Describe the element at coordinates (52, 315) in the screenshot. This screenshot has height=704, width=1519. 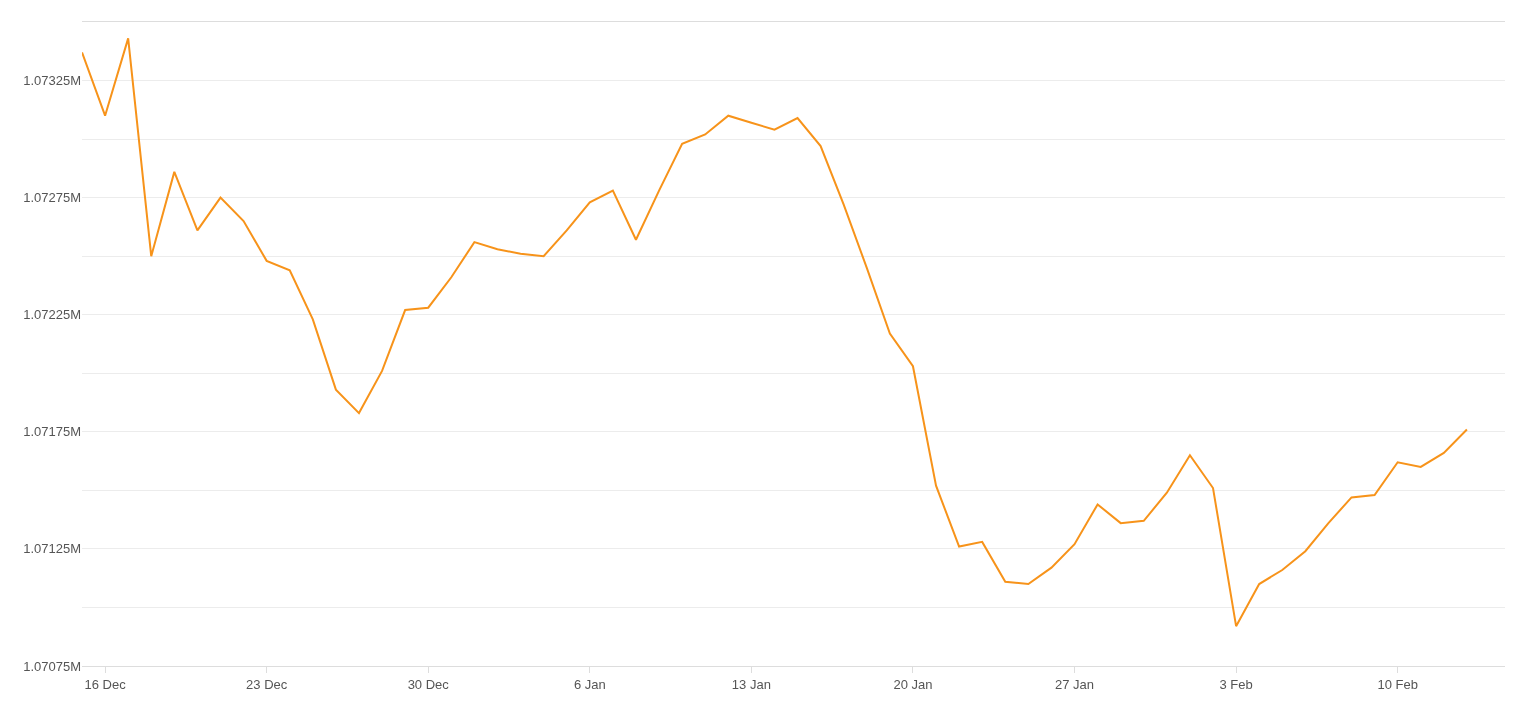
I see `y-tick-label: 1.07225M` at that location.